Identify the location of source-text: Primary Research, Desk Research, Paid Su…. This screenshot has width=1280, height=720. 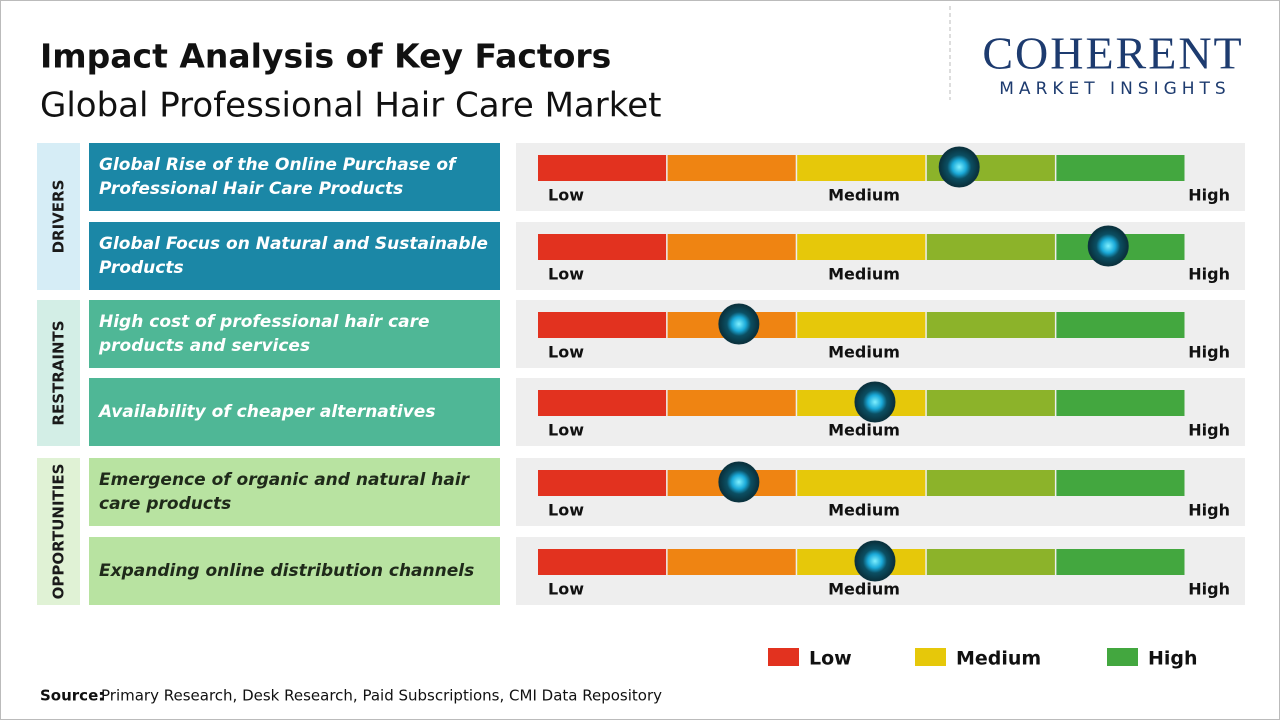
(381, 696).